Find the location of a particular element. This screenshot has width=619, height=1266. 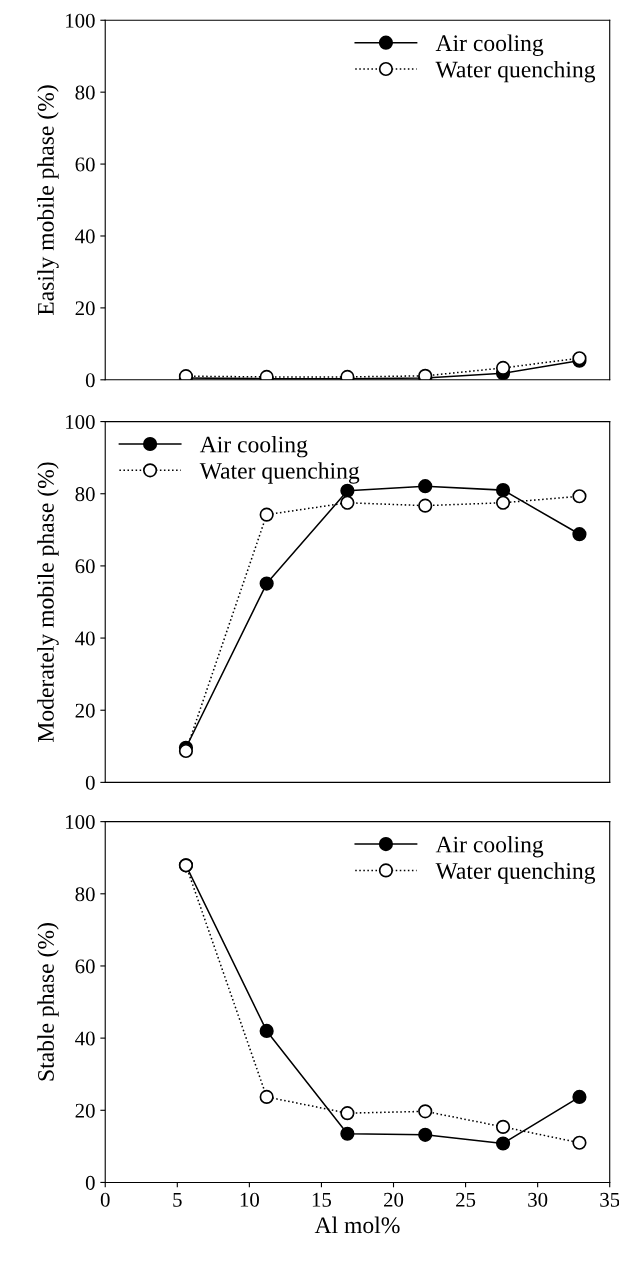

x-tick-label: 30 is located at coordinates (538, 1199).